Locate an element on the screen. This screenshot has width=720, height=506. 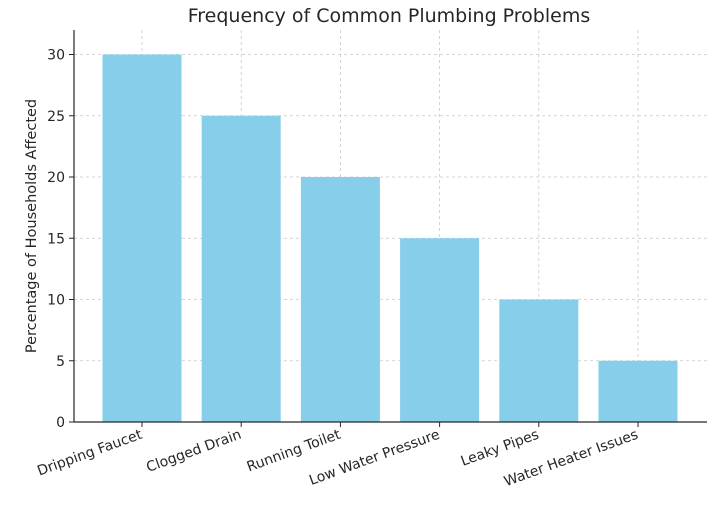
x-tick-label: Leaky Pipes is located at coordinates (500, 448).